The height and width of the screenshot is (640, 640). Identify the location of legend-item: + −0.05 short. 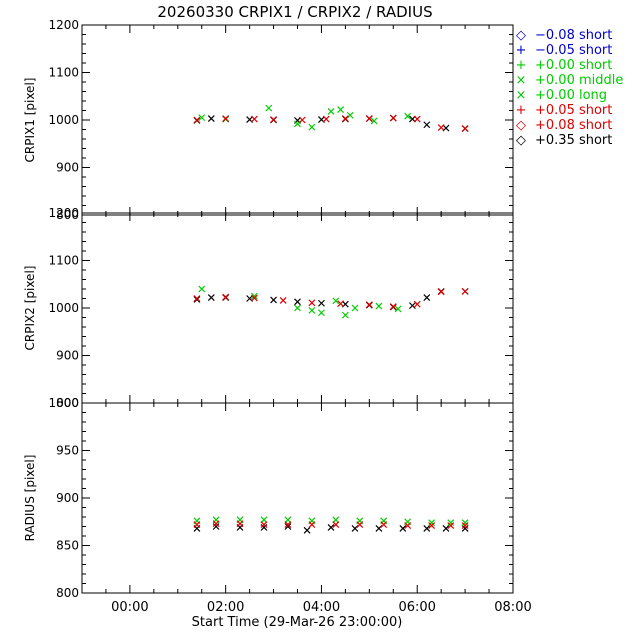
(564, 50).